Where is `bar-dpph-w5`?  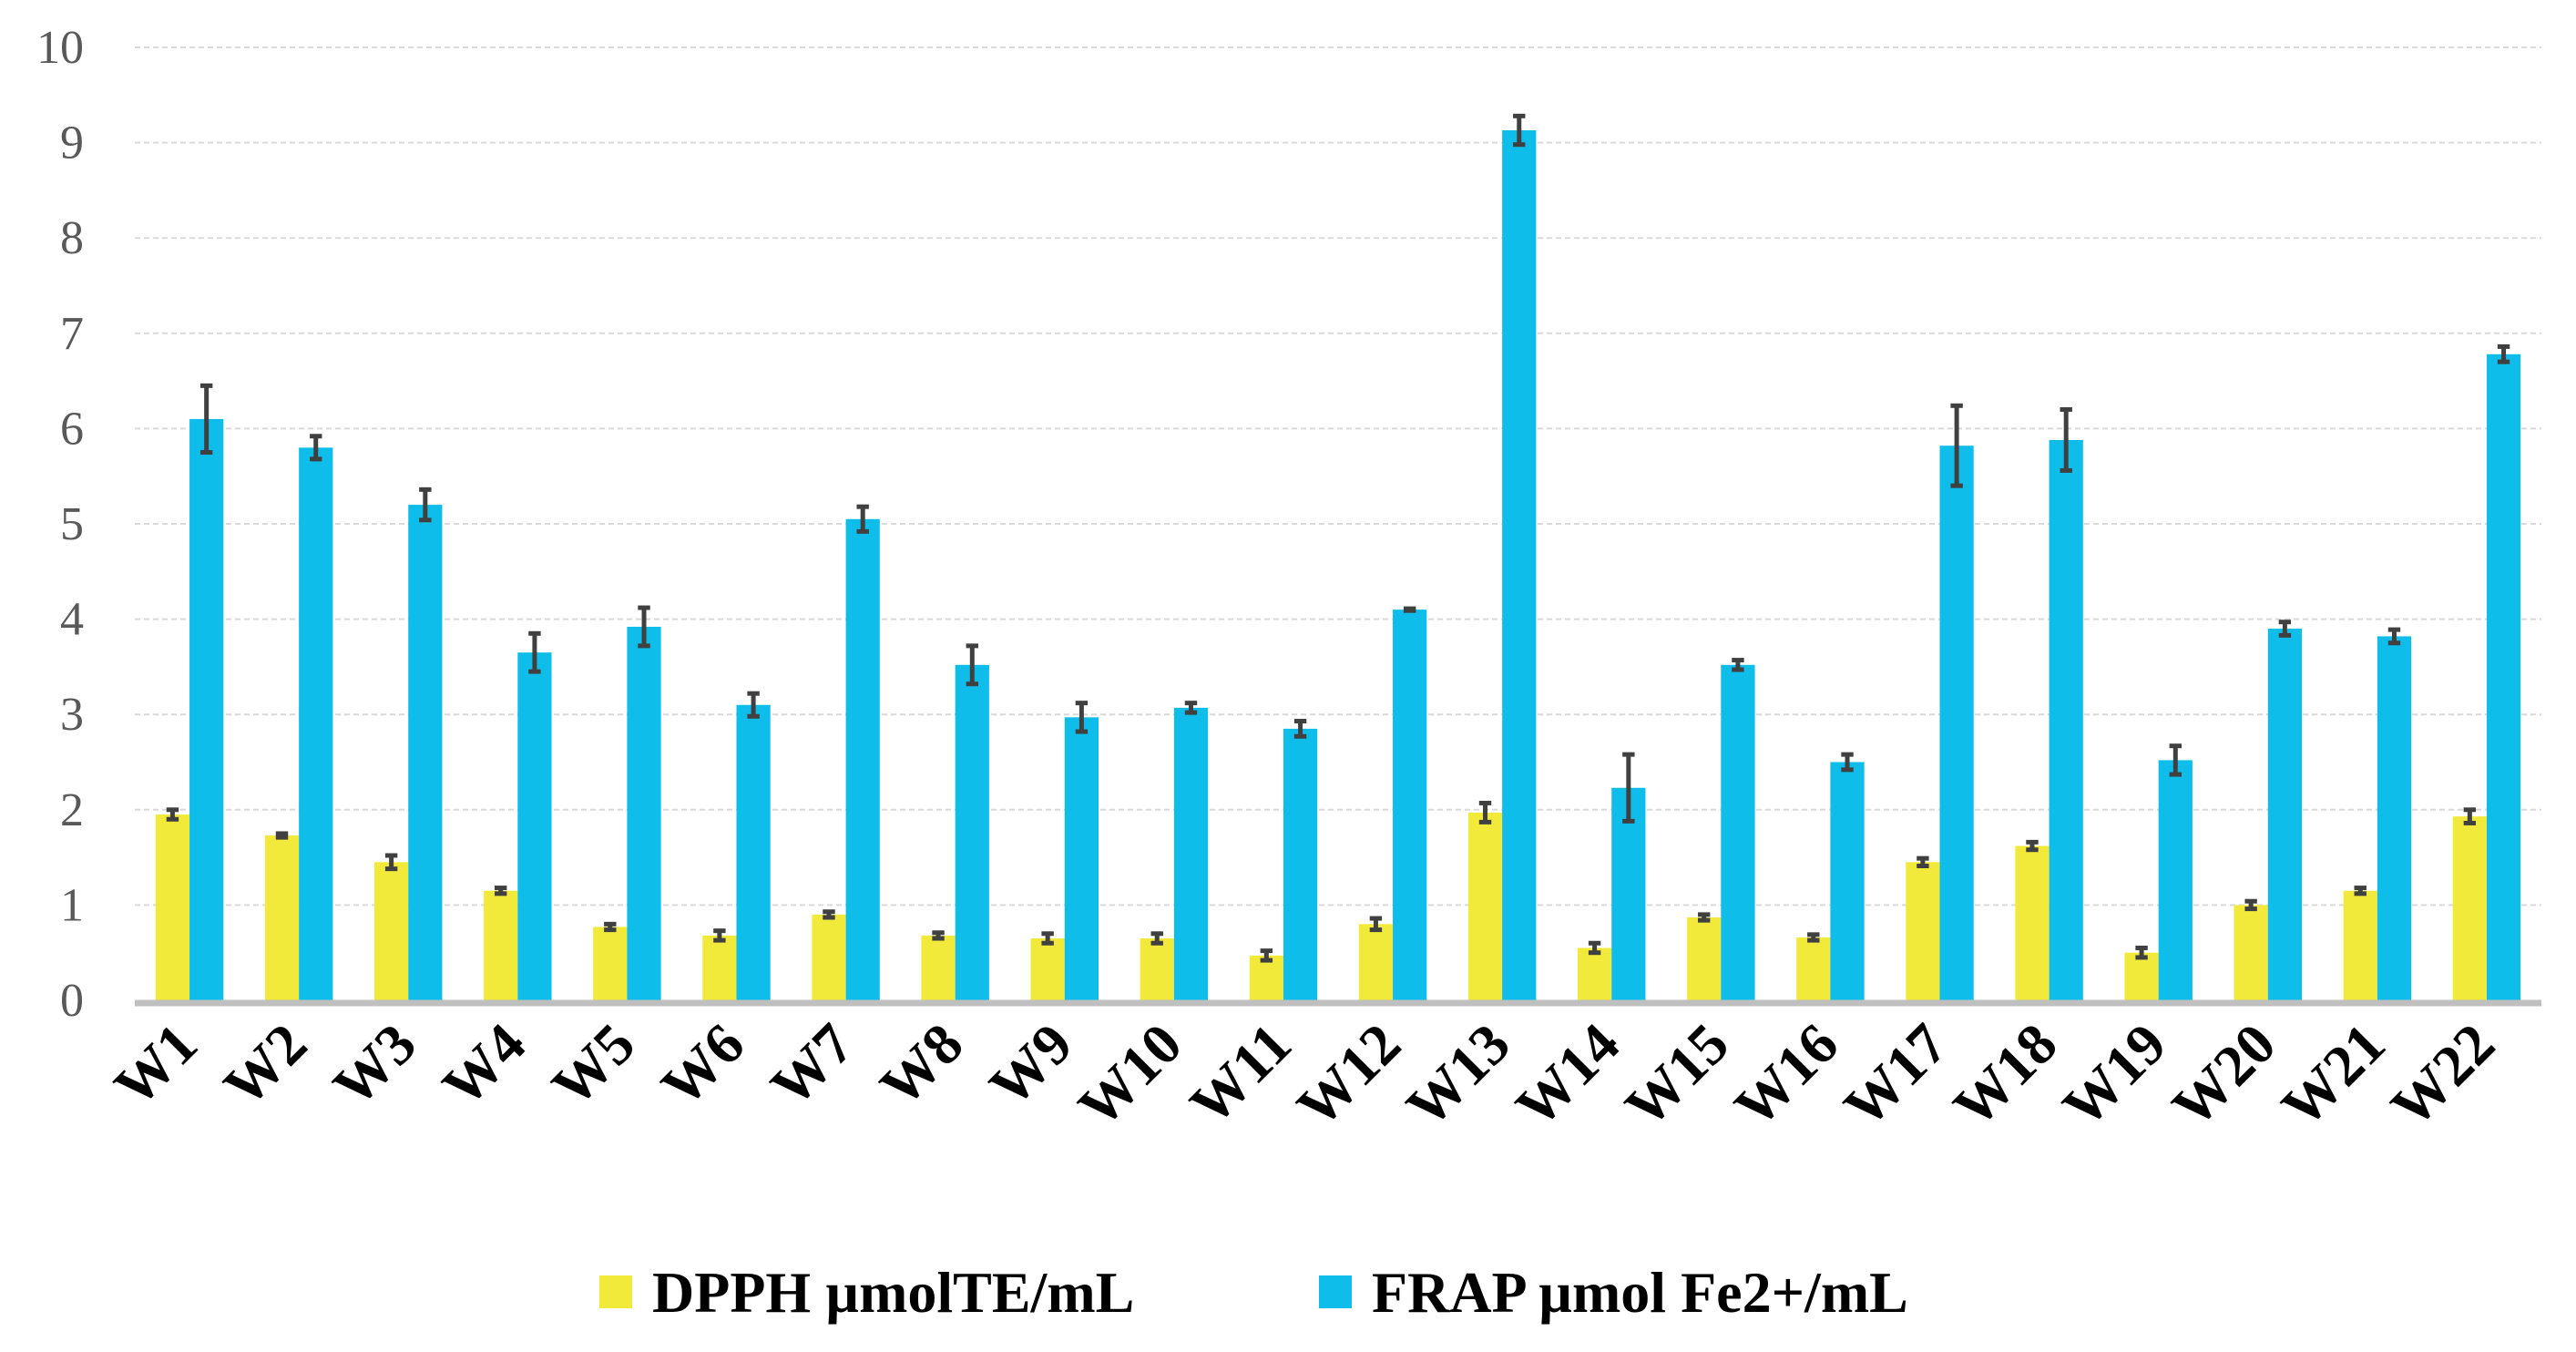
bar-dpph-w5 is located at coordinates (610, 963).